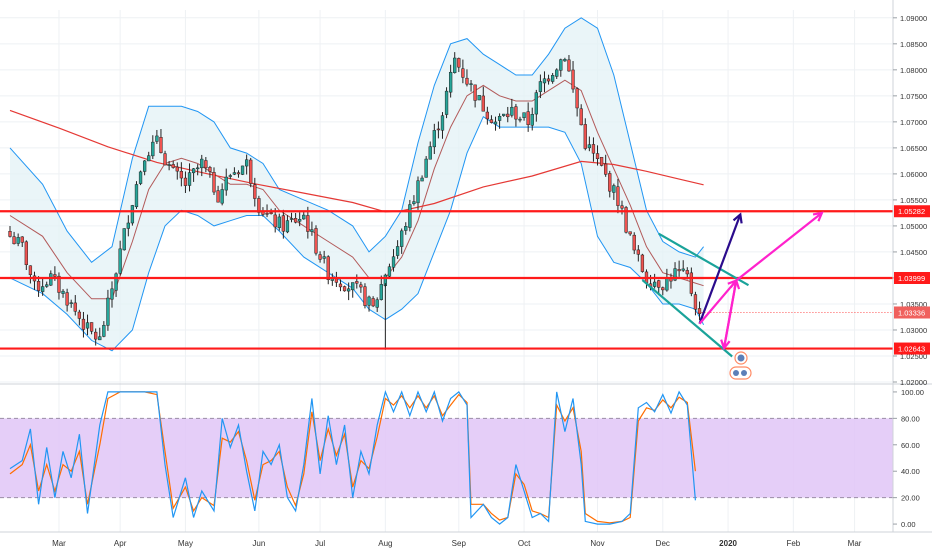 The width and height of the screenshot is (932, 550). I want to click on price-tags: 1.05282 1.03999 1.03336 1.02643, so click(912, 280).